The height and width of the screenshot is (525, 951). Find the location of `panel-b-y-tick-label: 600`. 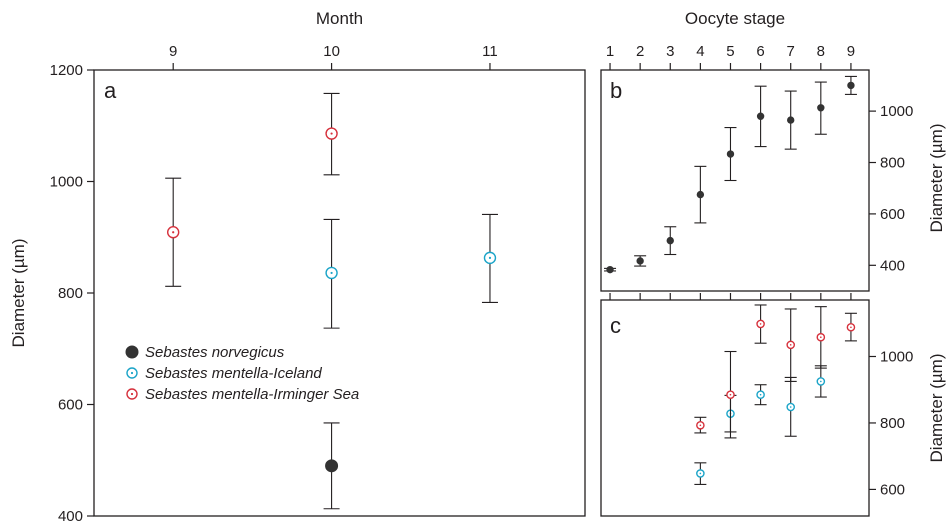

panel-b-y-tick-label: 600 is located at coordinates (892, 214).